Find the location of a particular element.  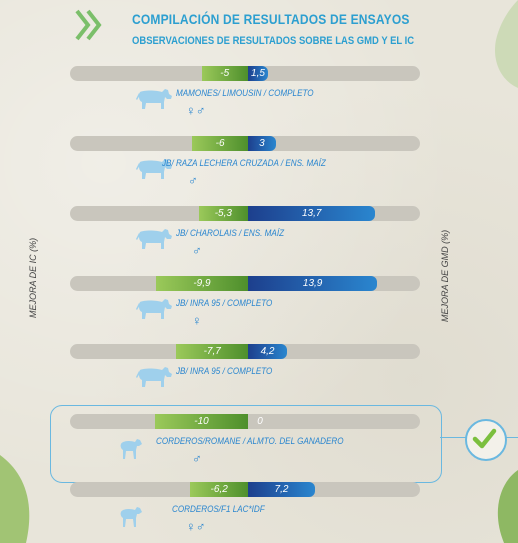

ic-bar: -6 is located at coordinates (220, 143).